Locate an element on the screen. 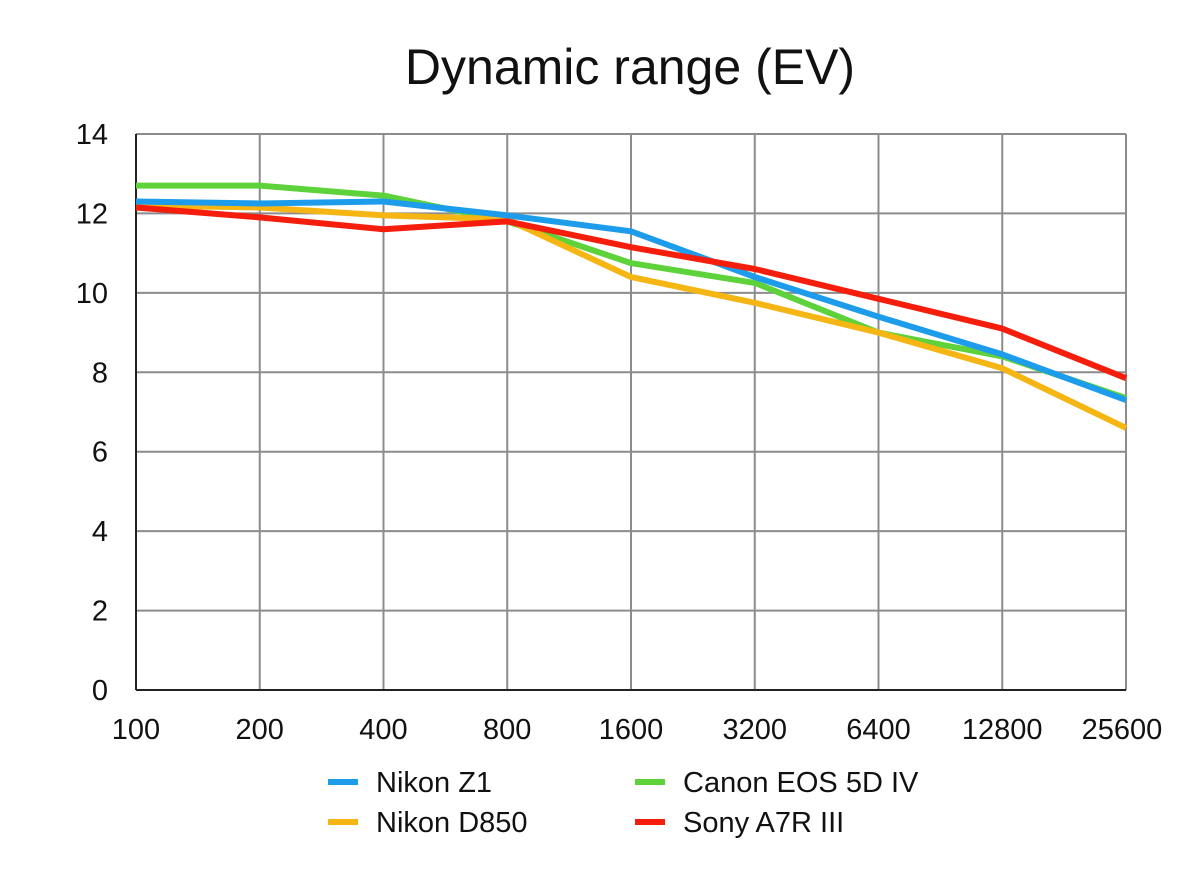 The height and width of the screenshot is (869, 1200). chart-title: Dynamic range (EV) is located at coordinates (630, 67).